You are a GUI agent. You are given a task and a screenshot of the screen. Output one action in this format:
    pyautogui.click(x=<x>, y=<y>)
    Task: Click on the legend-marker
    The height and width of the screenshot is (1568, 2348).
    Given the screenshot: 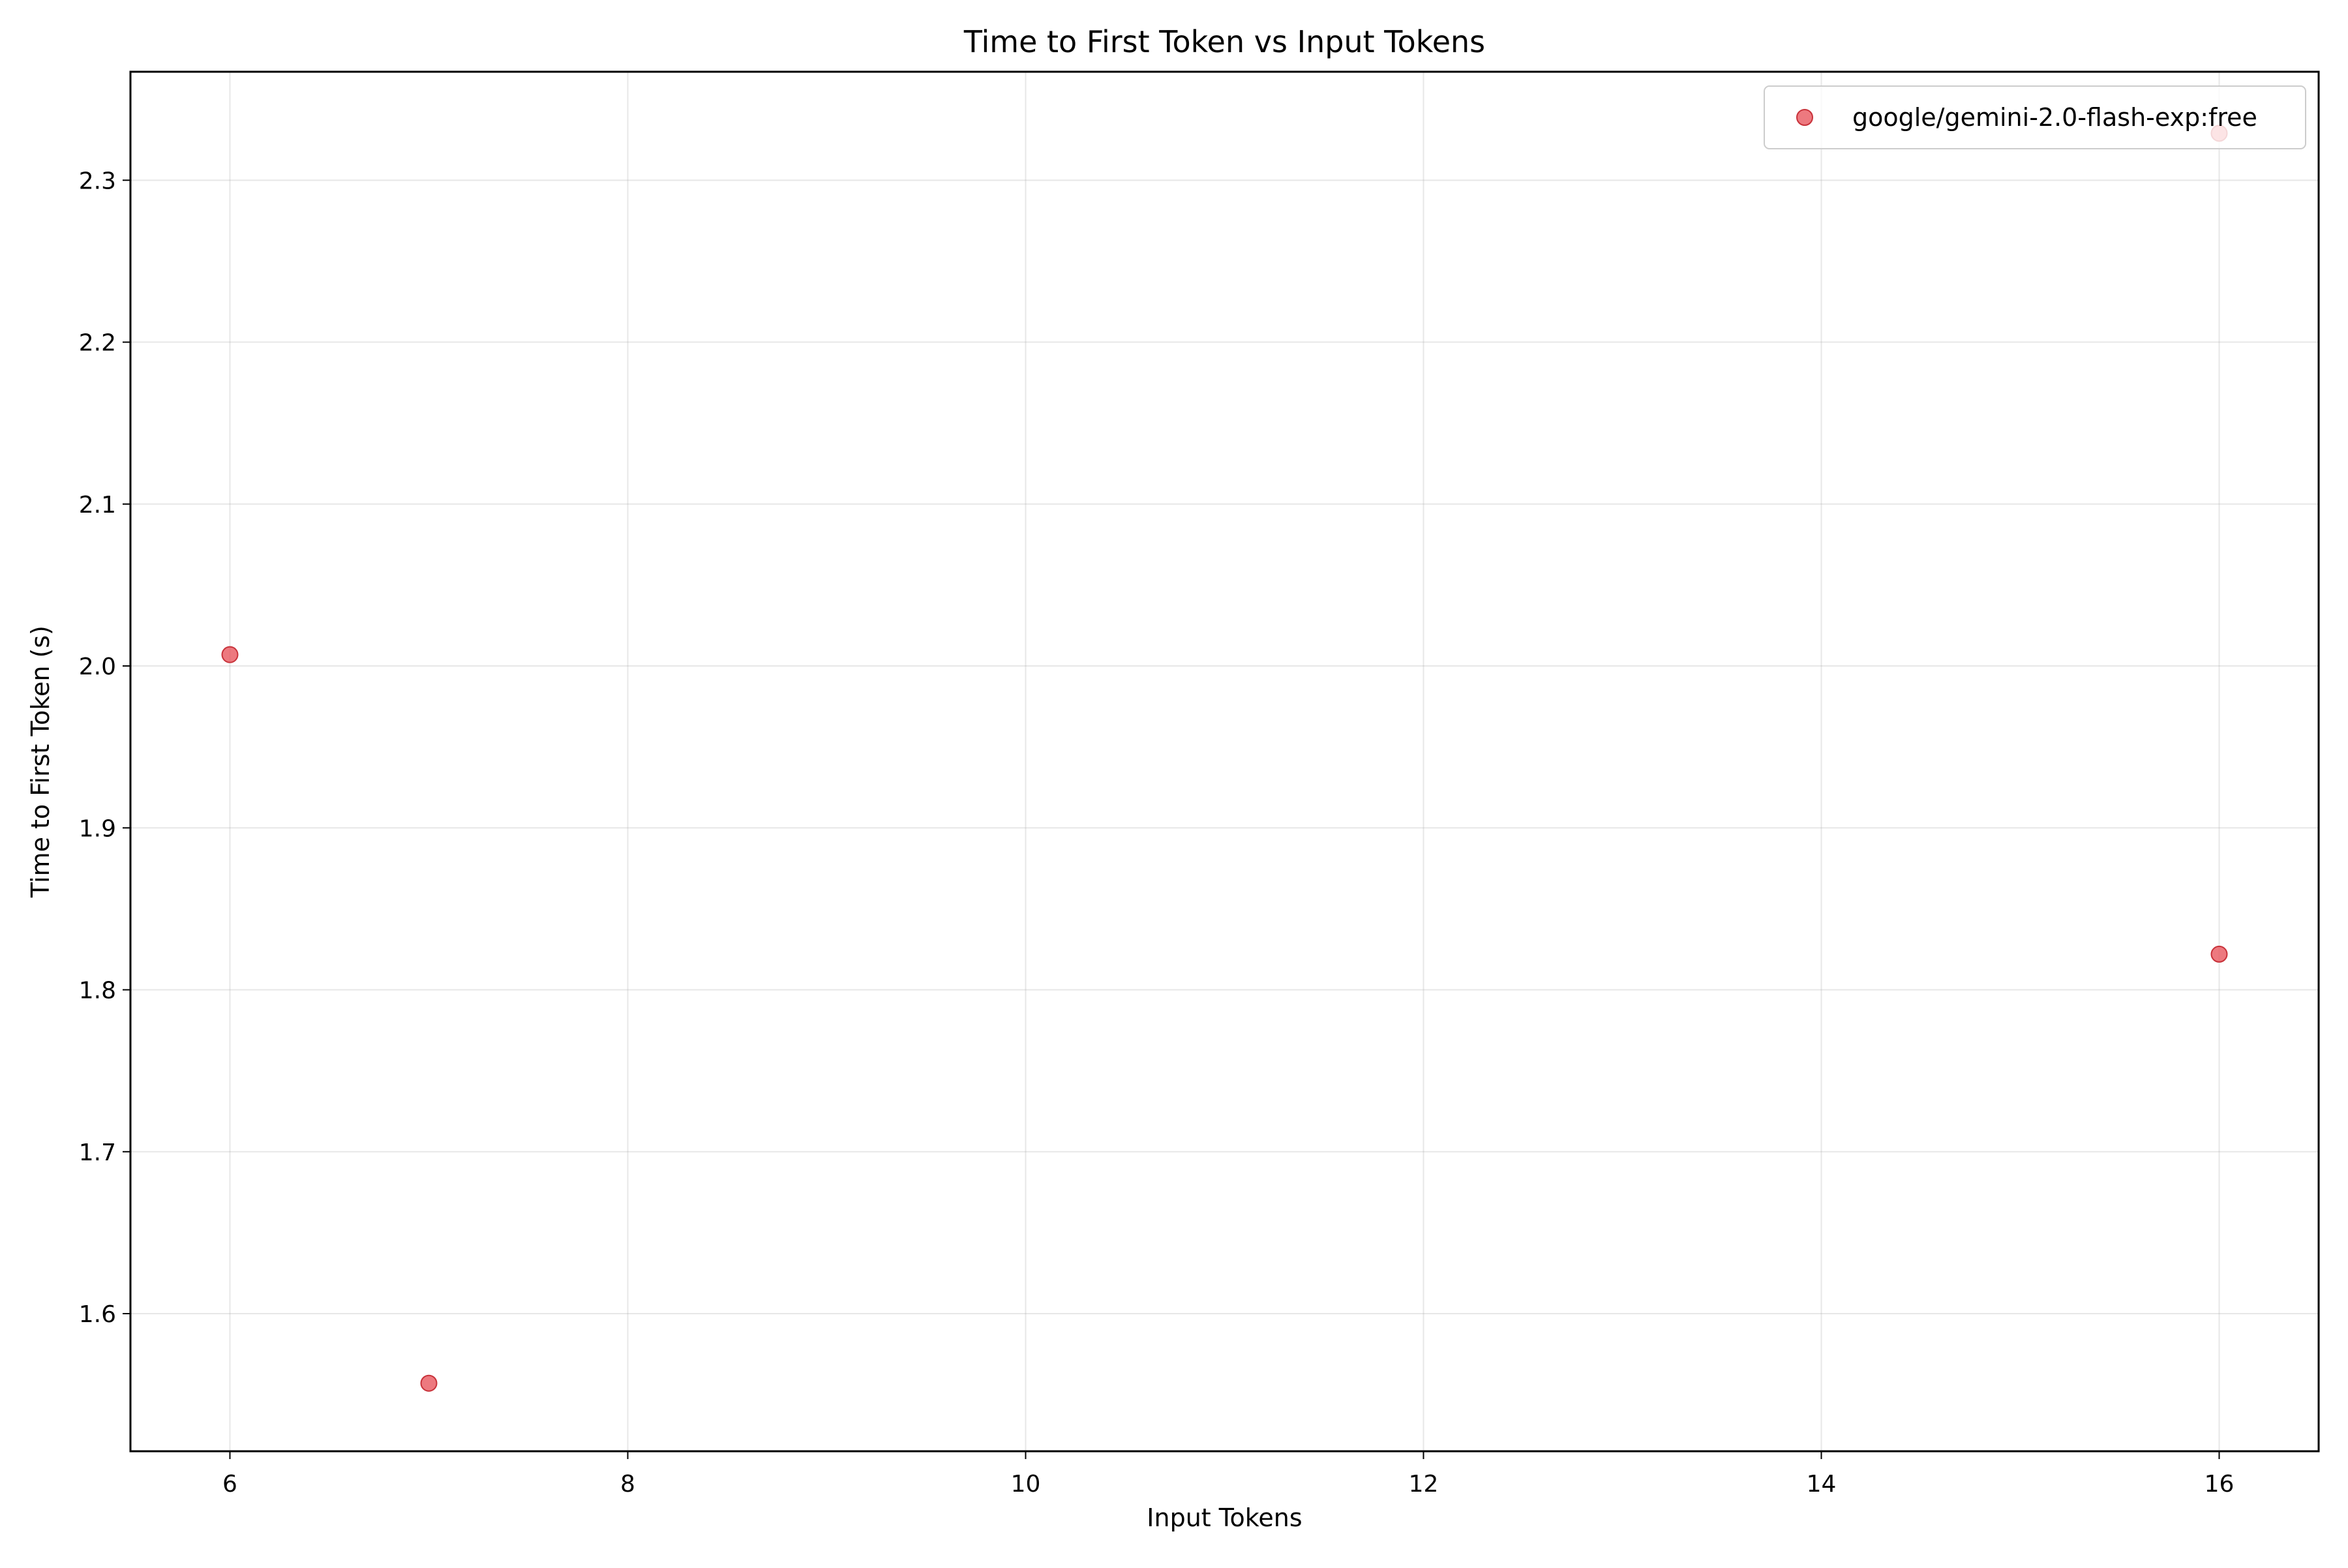 What is the action you would take?
    pyautogui.click(x=1805, y=117)
    